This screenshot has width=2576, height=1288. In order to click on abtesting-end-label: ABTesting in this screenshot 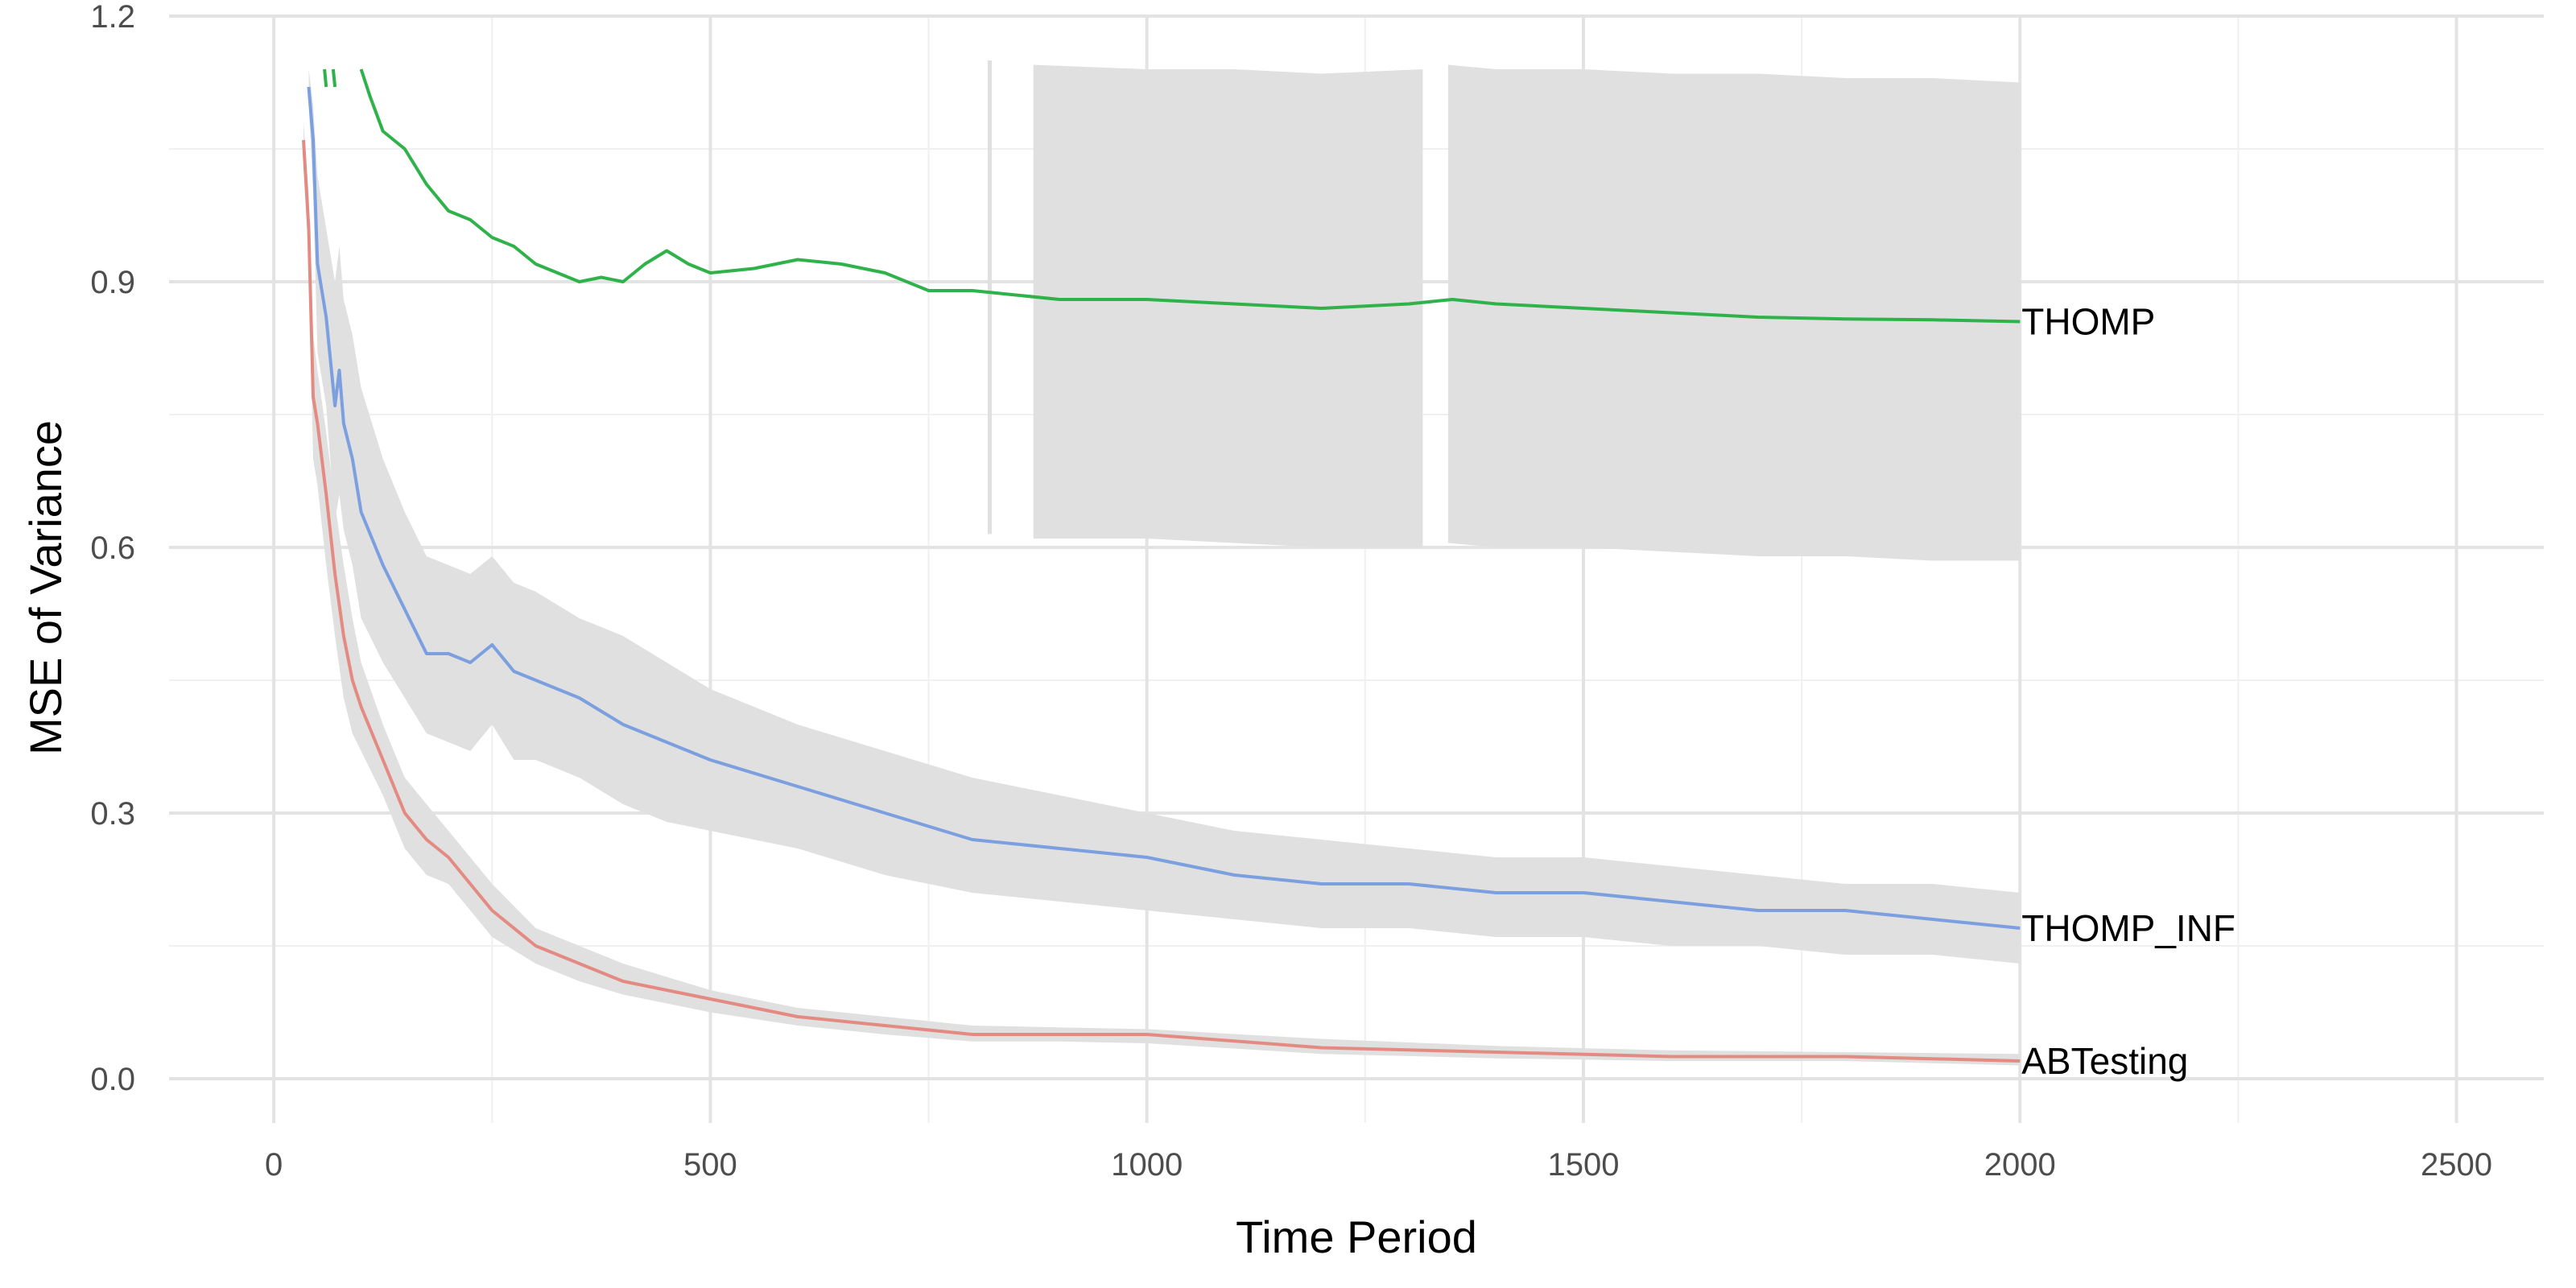, I will do `click(2104, 1061)`.